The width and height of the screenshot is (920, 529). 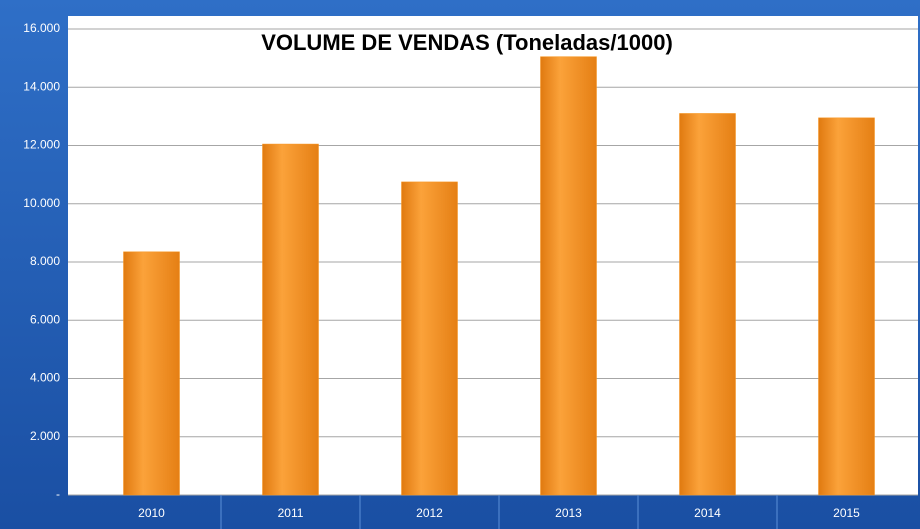 I want to click on y-tick-label: 10.000, so click(x=41, y=203).